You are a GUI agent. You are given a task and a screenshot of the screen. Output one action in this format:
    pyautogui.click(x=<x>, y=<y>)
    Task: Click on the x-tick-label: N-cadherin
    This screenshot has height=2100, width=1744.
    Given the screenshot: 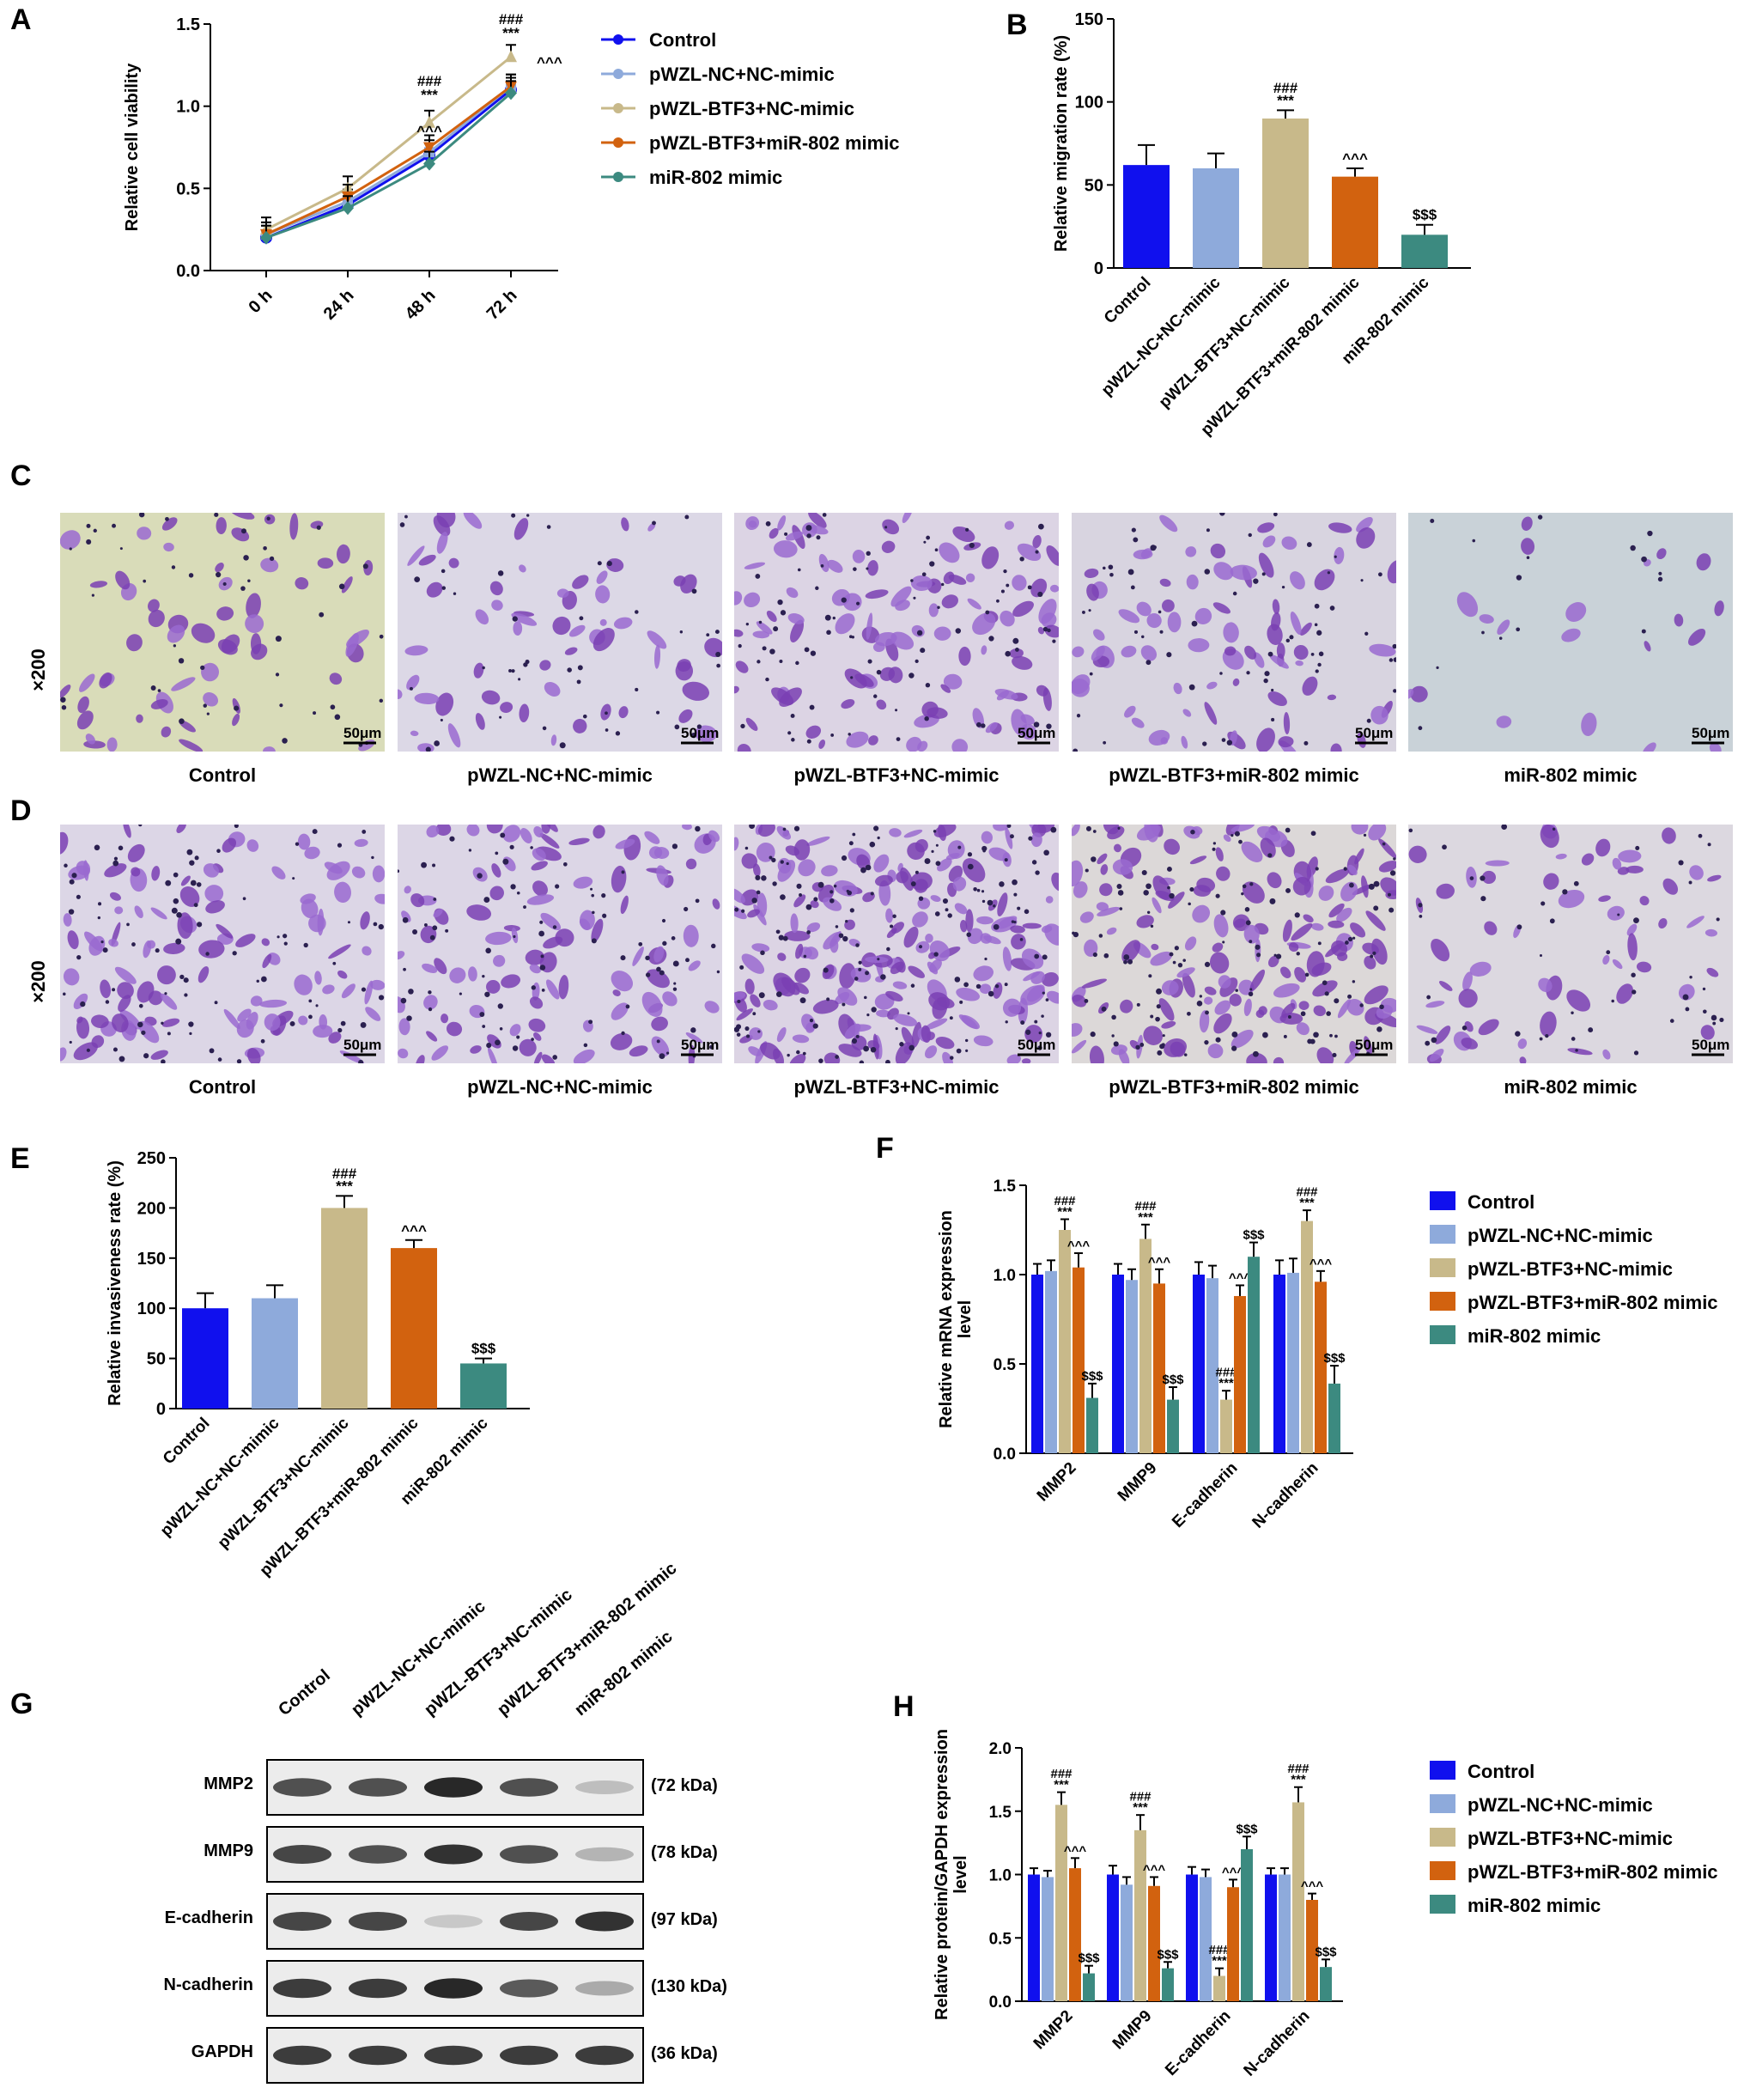 What is the action you would take?
    pyautogui.click(x=1277, y=2043)
    